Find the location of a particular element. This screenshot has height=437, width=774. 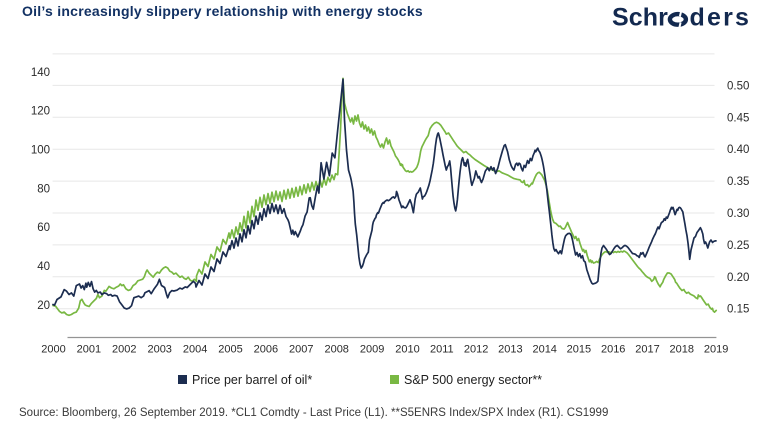

svg-text: Price per barrel of oil* is located at coordinates (252, 380).